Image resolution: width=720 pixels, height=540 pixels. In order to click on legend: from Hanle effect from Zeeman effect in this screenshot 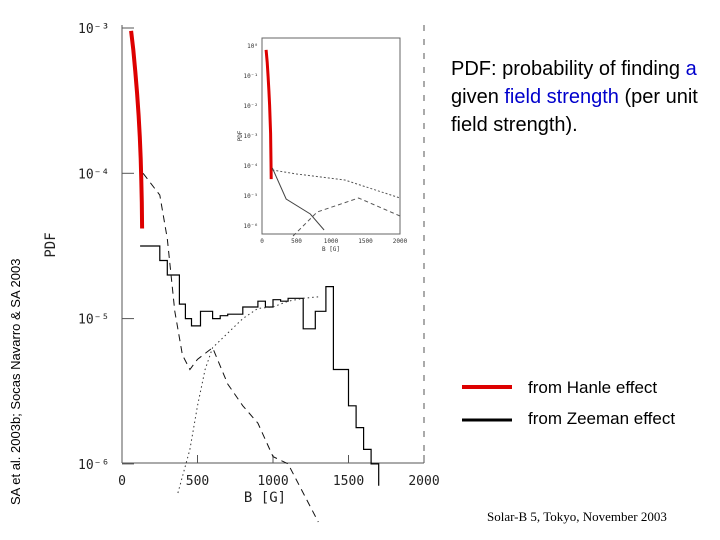, I will do `click(568, 403)`.